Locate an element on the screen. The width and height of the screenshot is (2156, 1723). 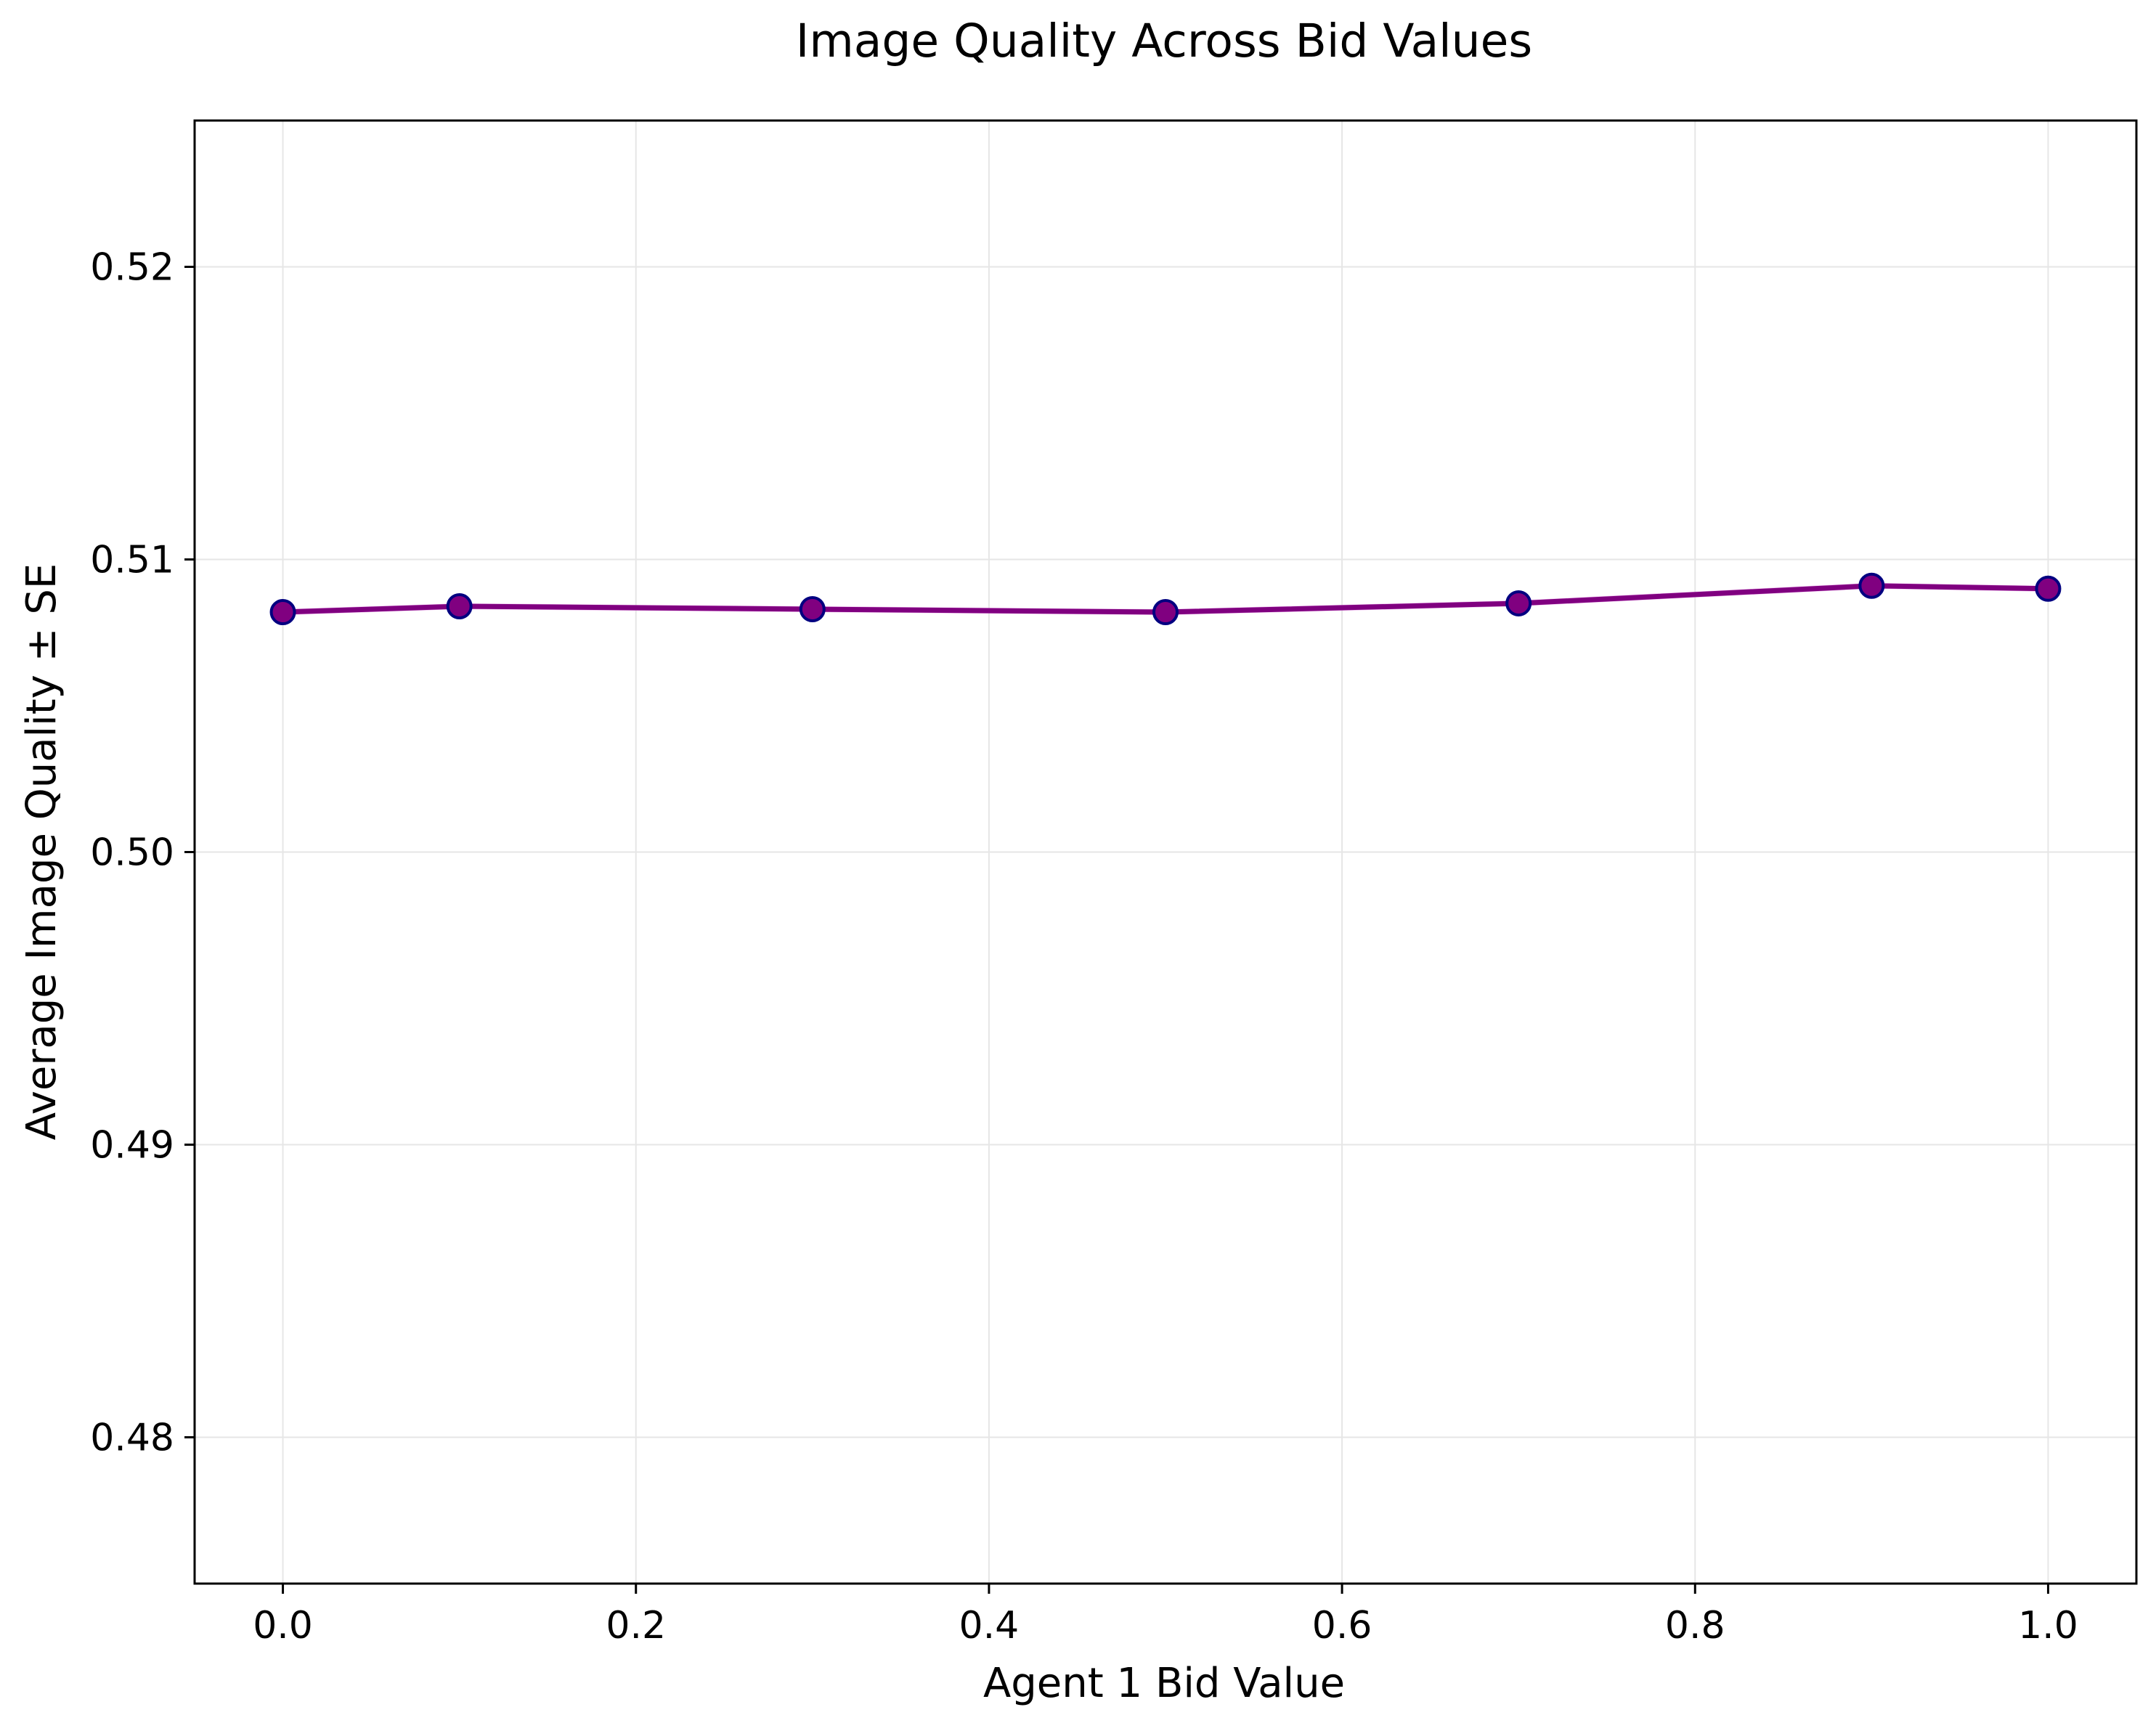
x-tick-label: 1.0 is located at coordinates (2048, 1625).